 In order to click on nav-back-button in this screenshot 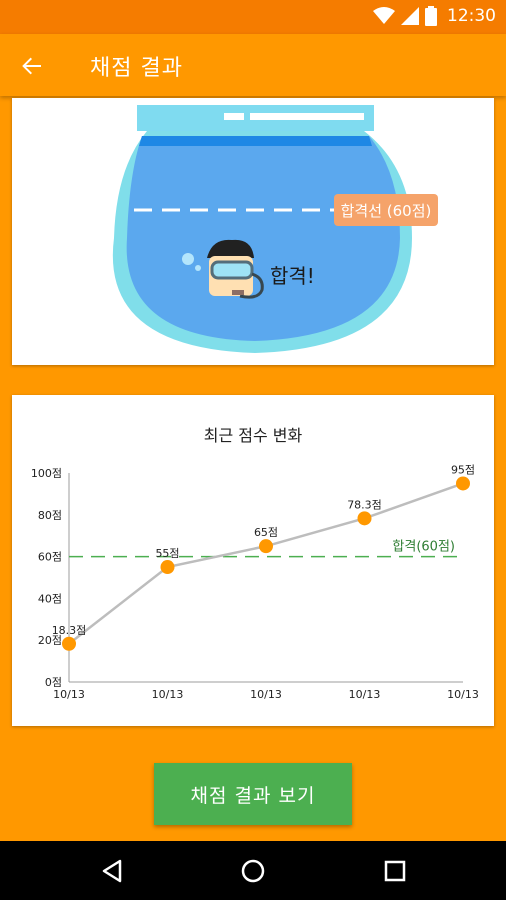, I will do `click(112, 871)`.